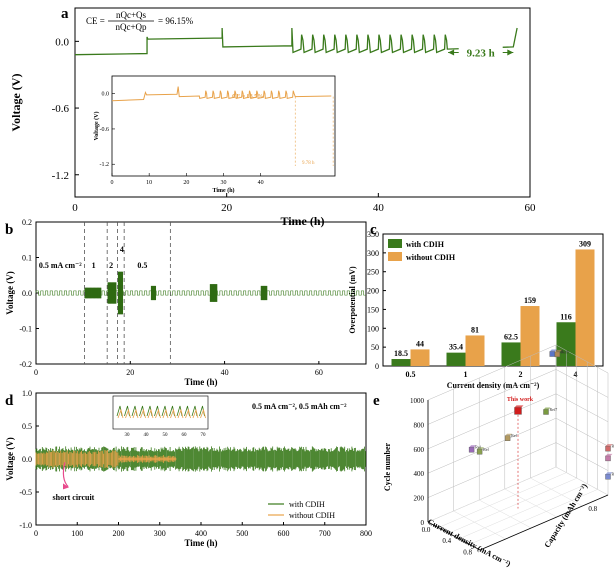 The image size is (614, 569). Describe the element at coordinates (373, 272) in the screenshot. I see `y-tick-label: 250` at that location.